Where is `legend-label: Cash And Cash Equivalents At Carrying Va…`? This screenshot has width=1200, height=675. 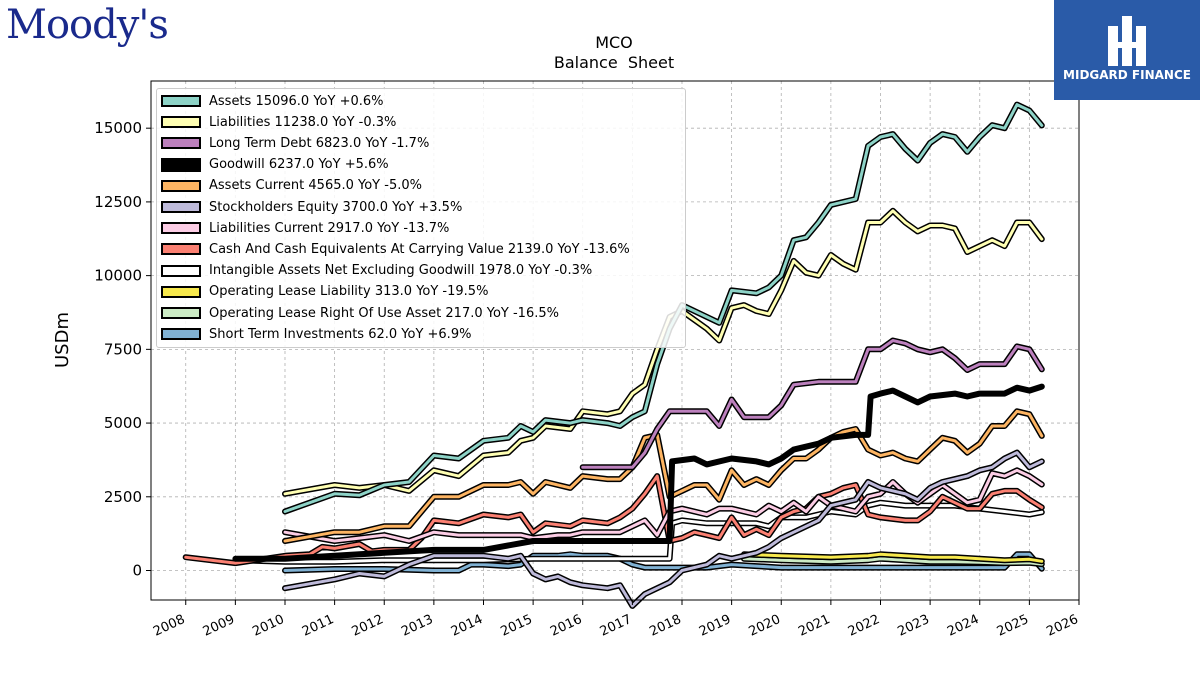
legend-label: Cash And Cash Equivalents At Carrying Va… is located at coordinates (419, 249).